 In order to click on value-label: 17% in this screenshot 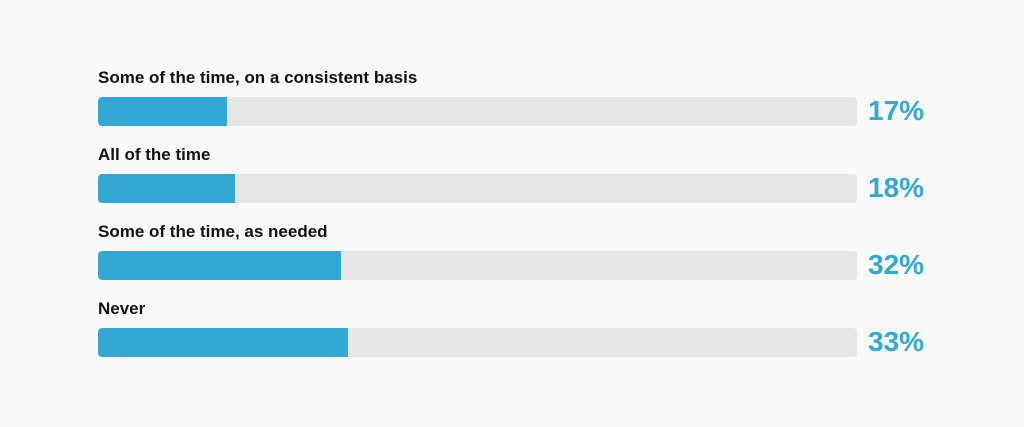, I will do `click(896, 110)`.